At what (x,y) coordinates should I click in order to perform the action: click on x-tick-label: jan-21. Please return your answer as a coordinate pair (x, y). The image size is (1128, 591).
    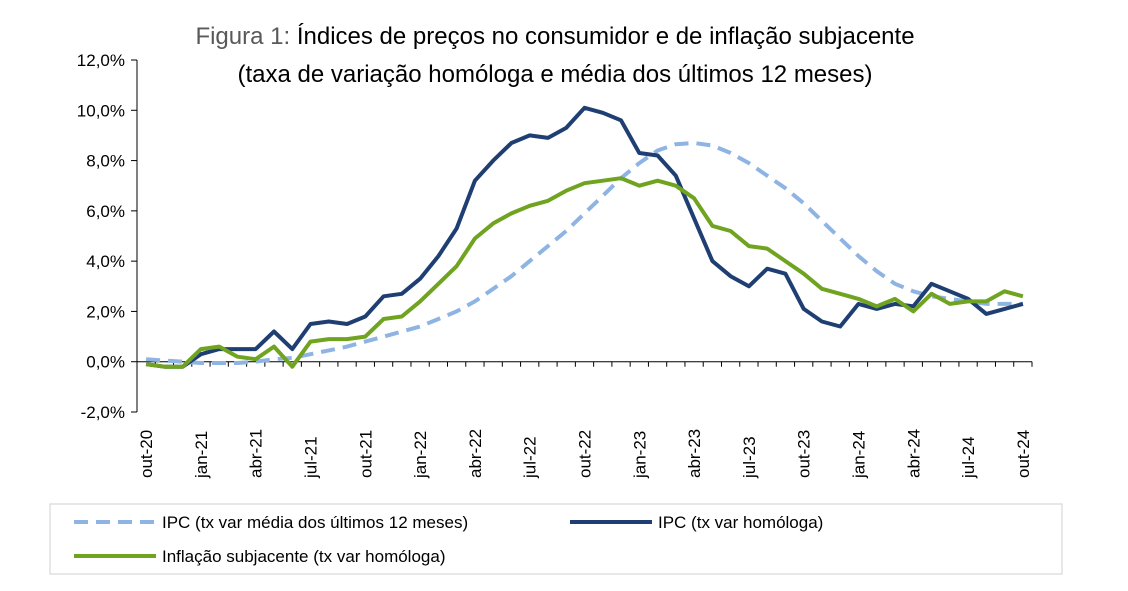
    Looking at the image, I should click on (201, 455).